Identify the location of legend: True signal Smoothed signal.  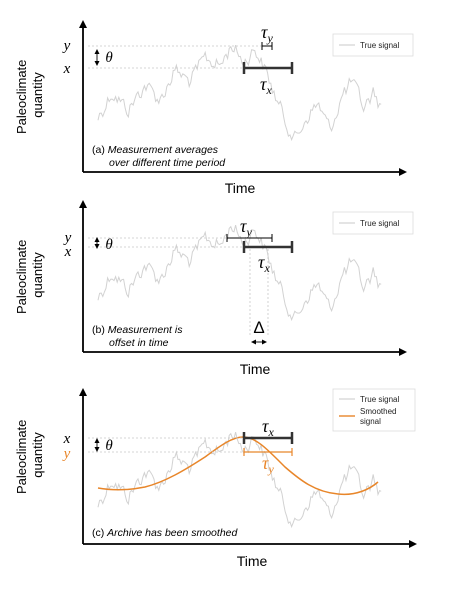
(374, 410).